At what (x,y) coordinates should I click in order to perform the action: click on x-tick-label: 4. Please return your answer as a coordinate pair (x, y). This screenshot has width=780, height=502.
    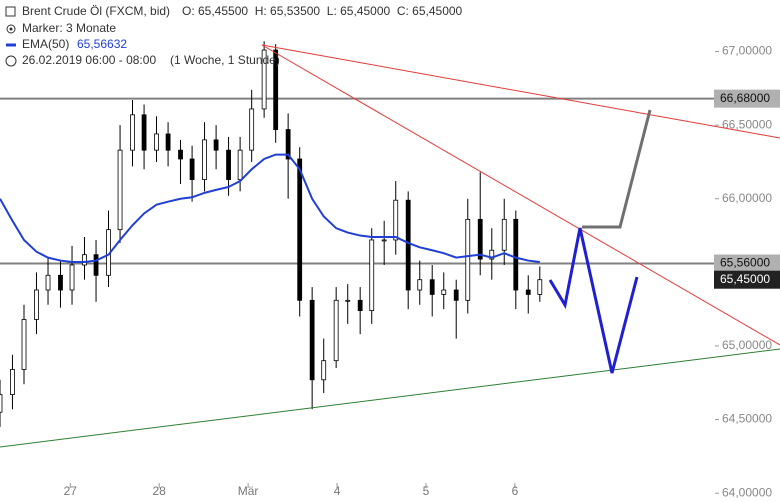
    Looking at the image, I should click on (337, 491).